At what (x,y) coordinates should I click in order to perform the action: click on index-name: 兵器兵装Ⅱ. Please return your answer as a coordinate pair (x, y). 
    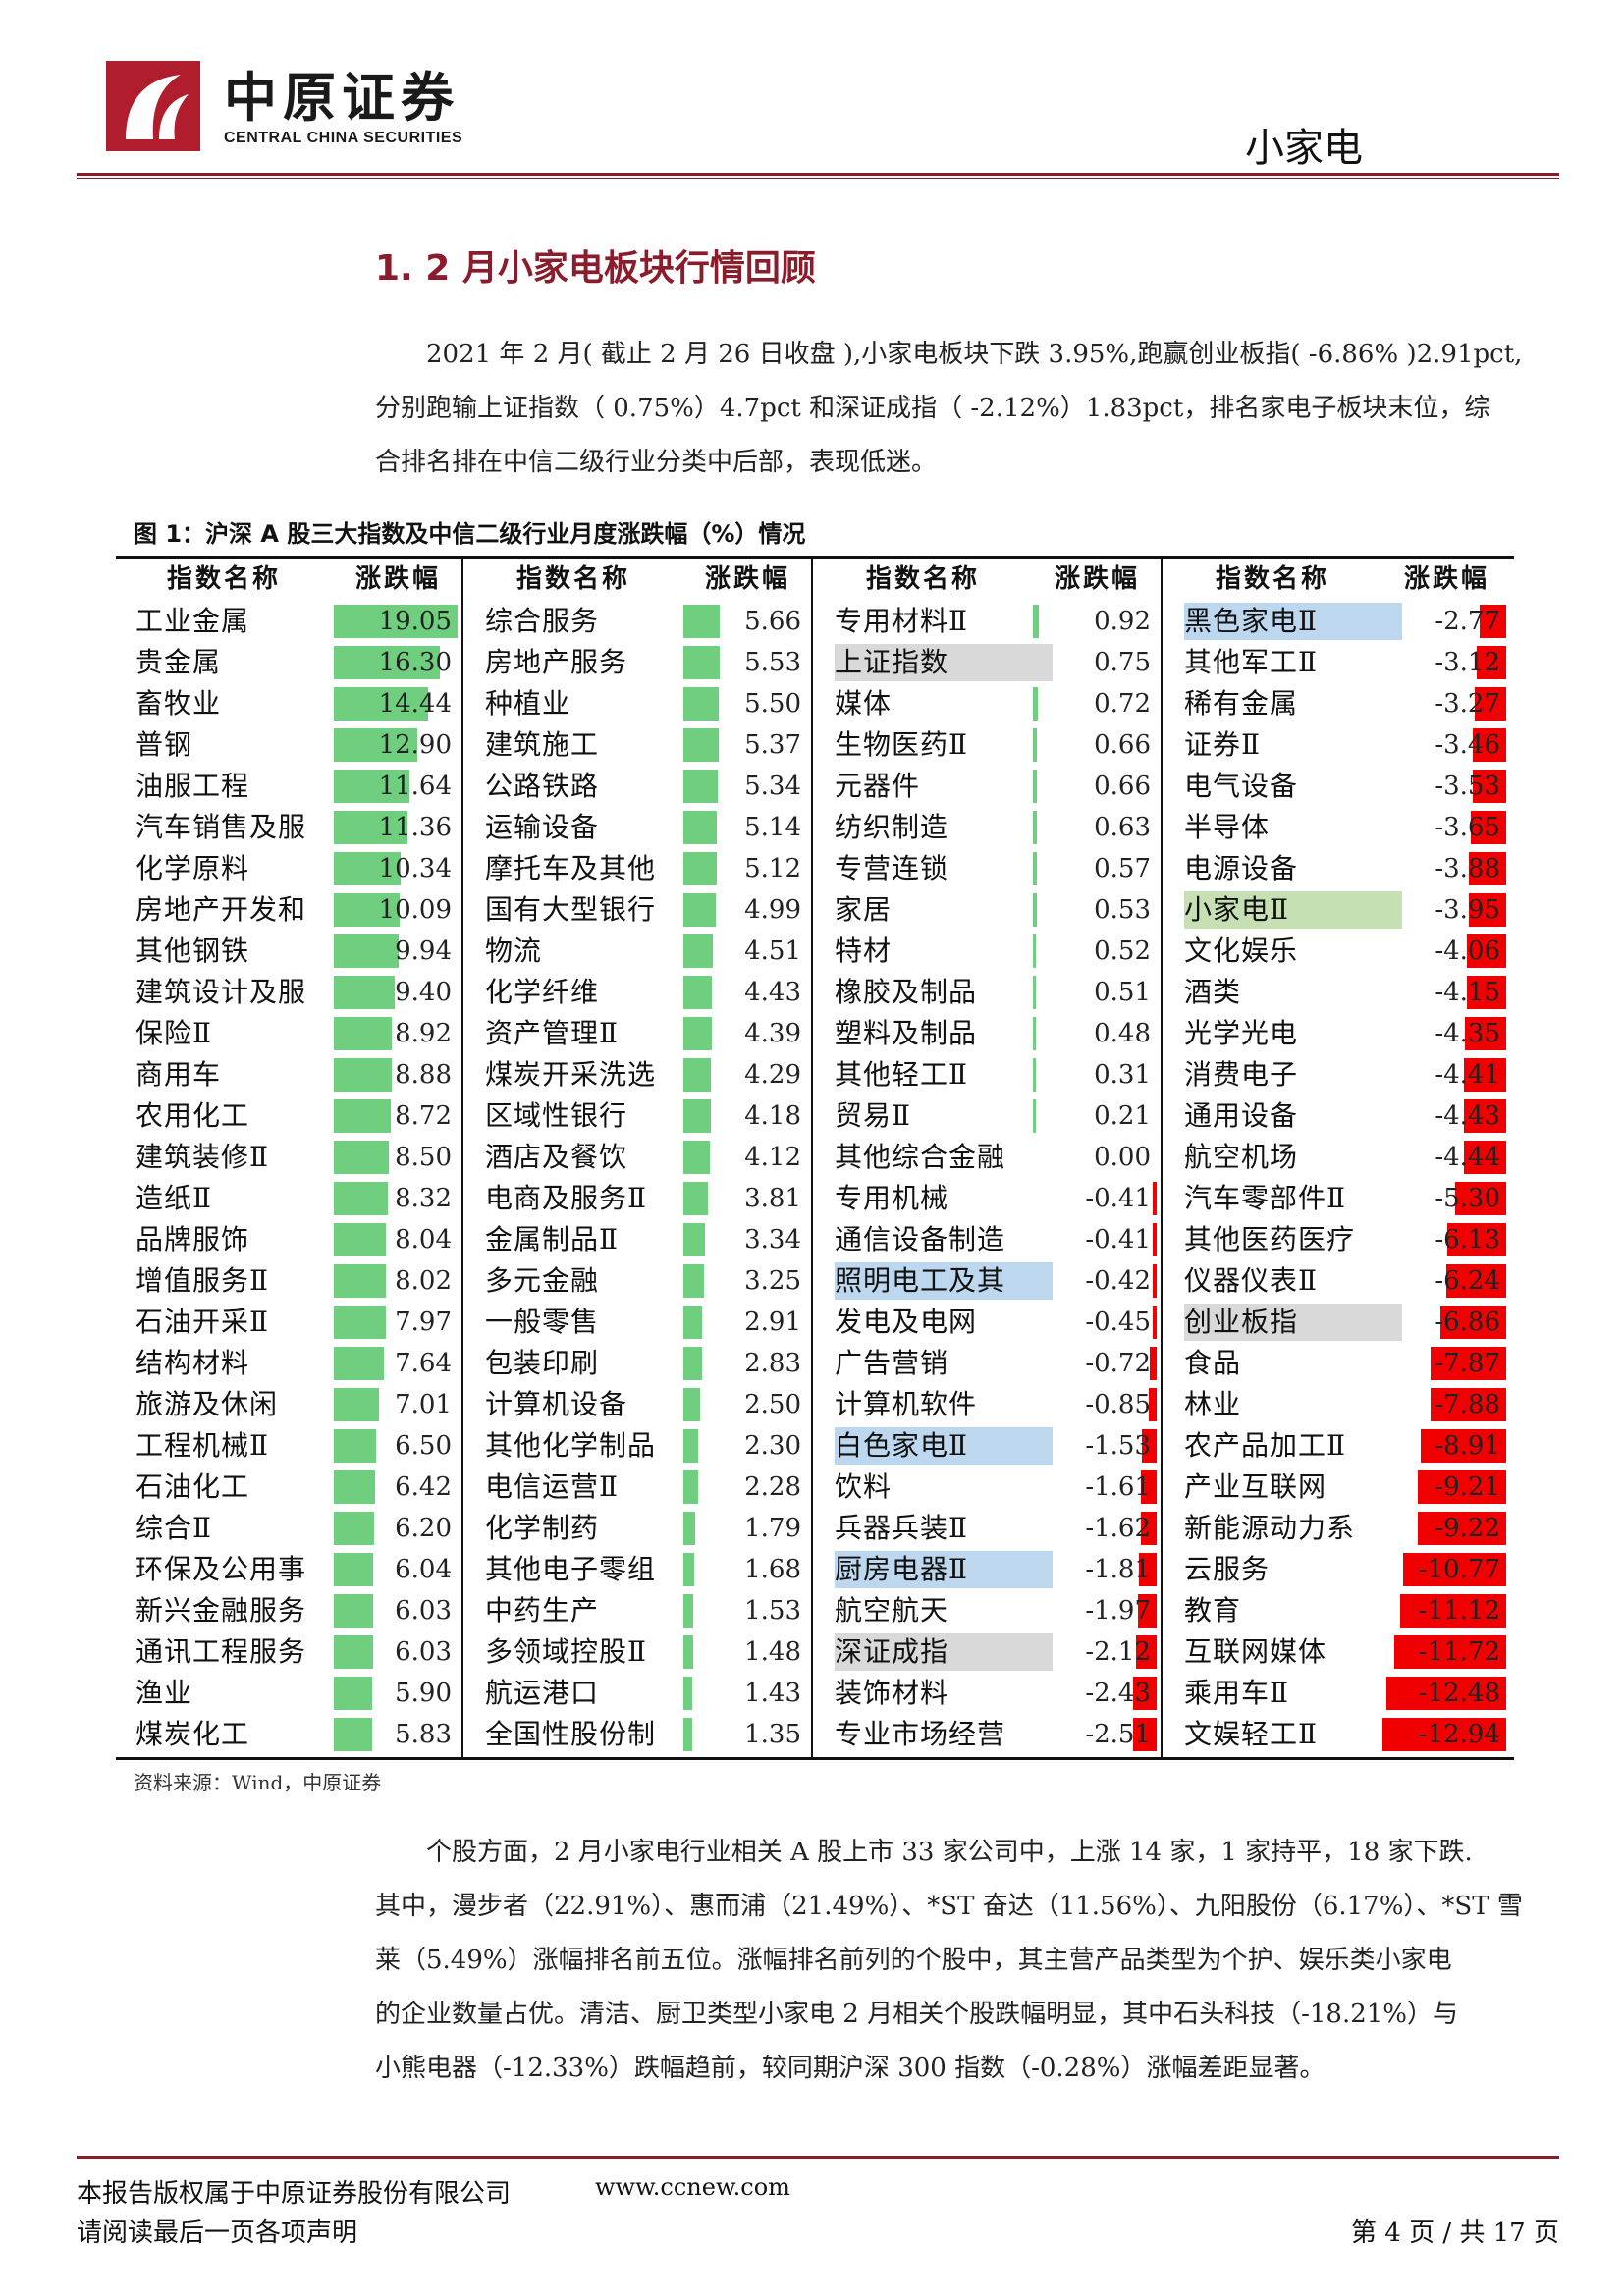
    Looking at the image, I should click on (902, 1528).